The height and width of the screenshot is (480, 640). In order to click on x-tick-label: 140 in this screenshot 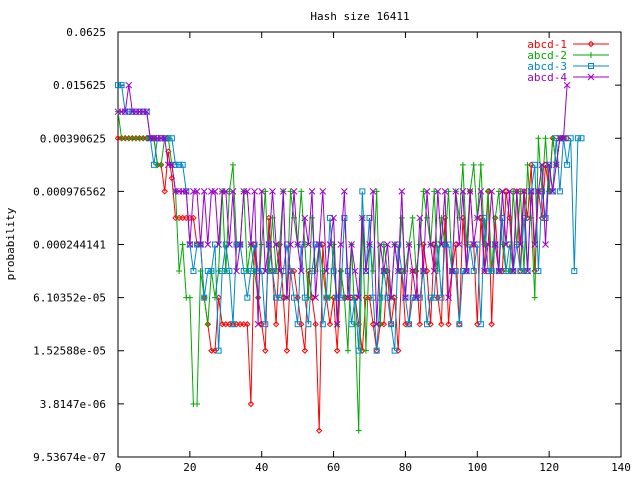, I will do `click(621, 467)`.